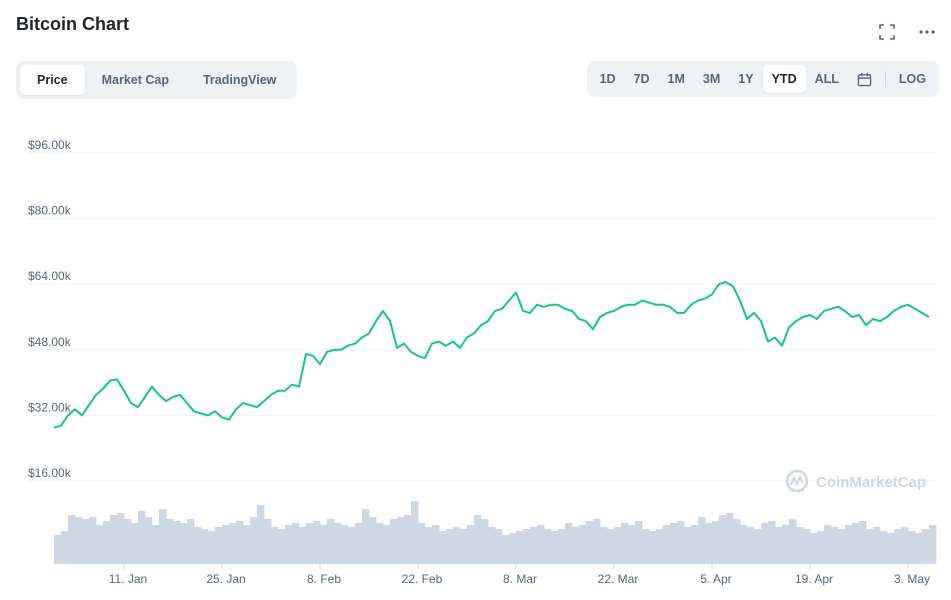  Describe the element at coordinates (746, 79) in the screenshot. I see `range-1y: 1Y` at that location.